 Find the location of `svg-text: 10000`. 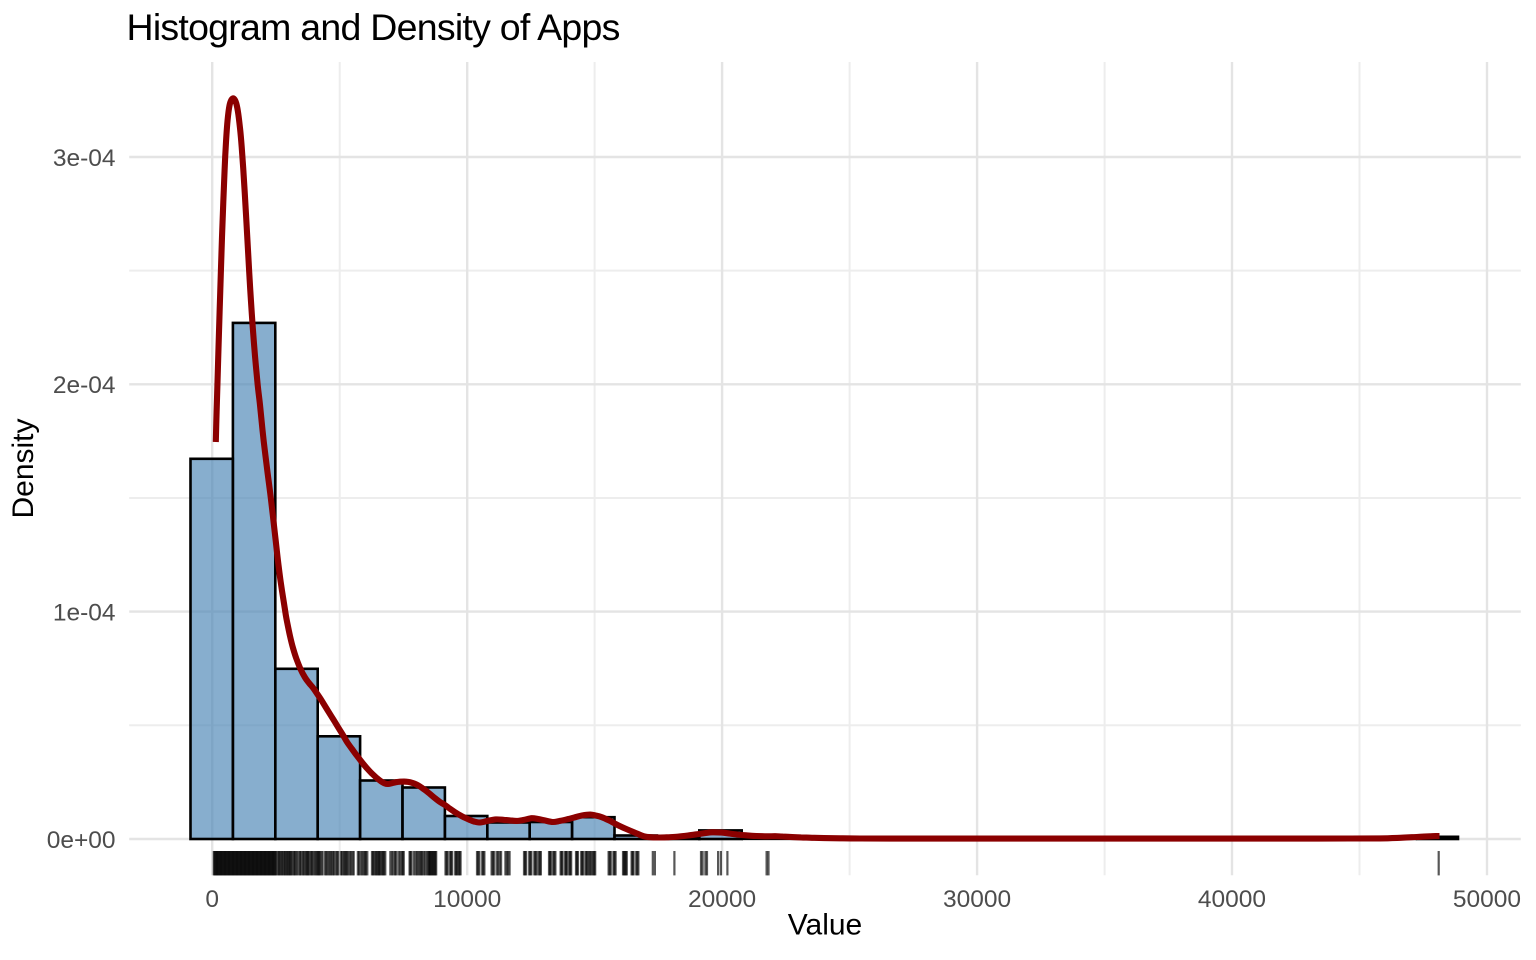

svg-text: 10000 is located at coordinates (467, 899).